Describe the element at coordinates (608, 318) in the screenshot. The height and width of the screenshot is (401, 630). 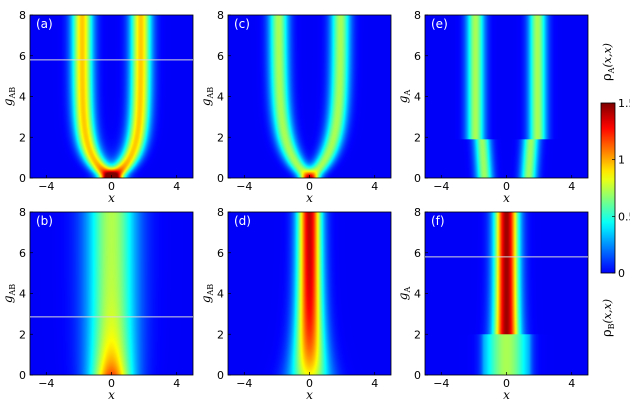
I see `colorbar-label-bottom: ρB(x,x)` at that location.